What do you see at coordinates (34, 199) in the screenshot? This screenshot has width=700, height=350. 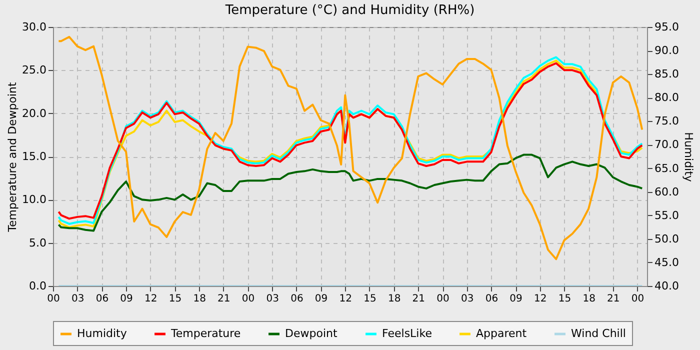 I see `y-tick-label: 10.0` at bounding box center [34, 199].